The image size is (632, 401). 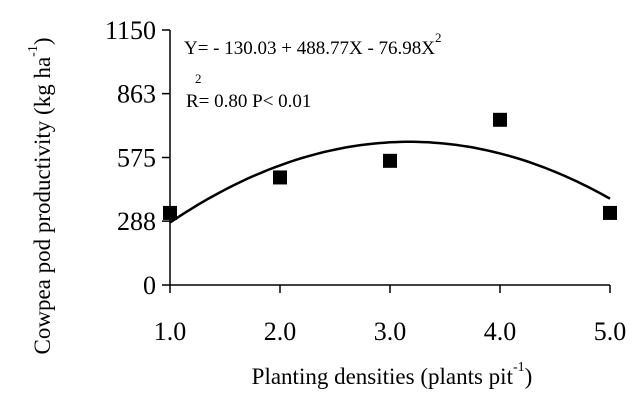 What do you see at coordinates (610, 331) in the screenshot?
I see `x-tick-label: 5.0` at bounding box center [610, 331].